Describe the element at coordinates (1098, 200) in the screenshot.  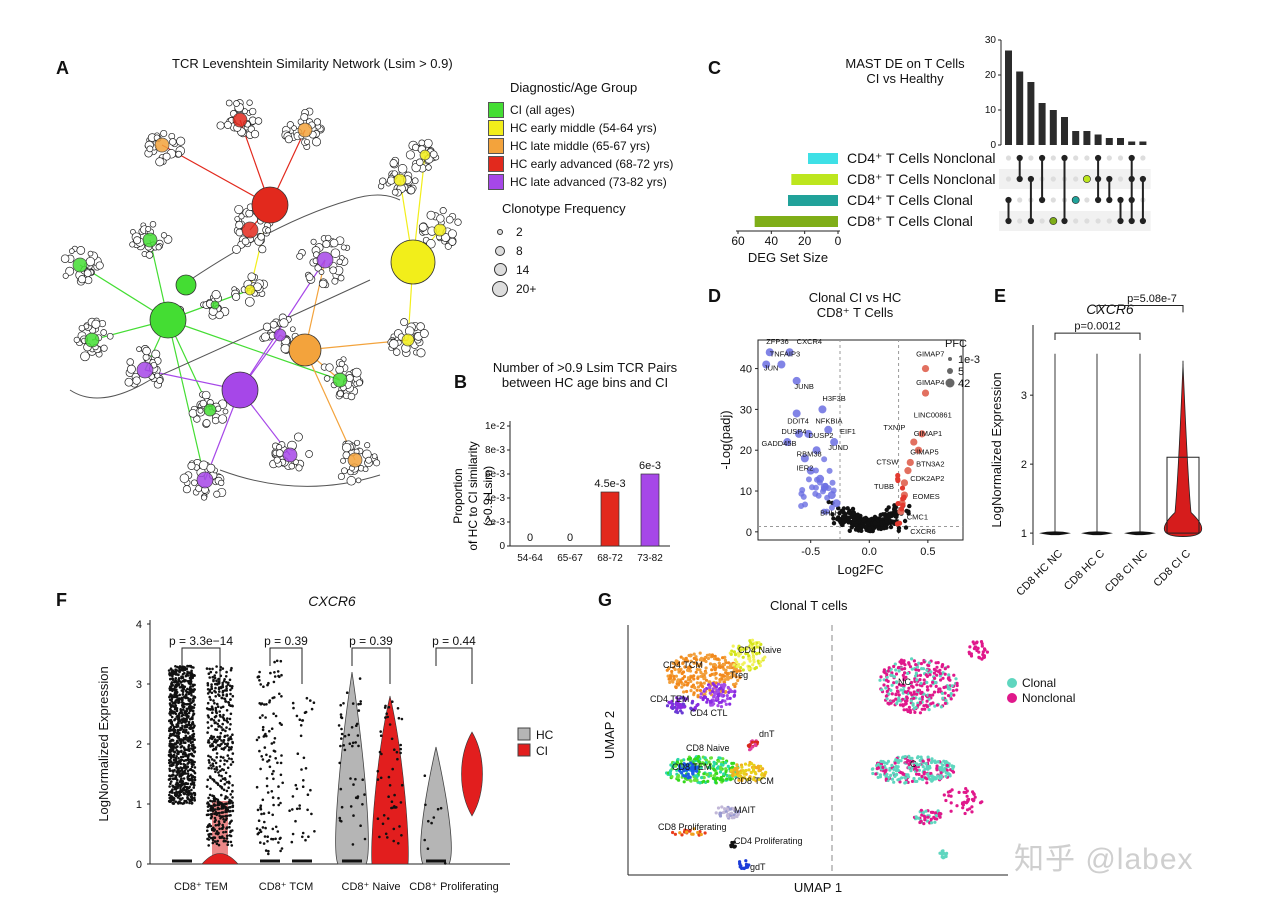
I see `matrix-dot` at that location.